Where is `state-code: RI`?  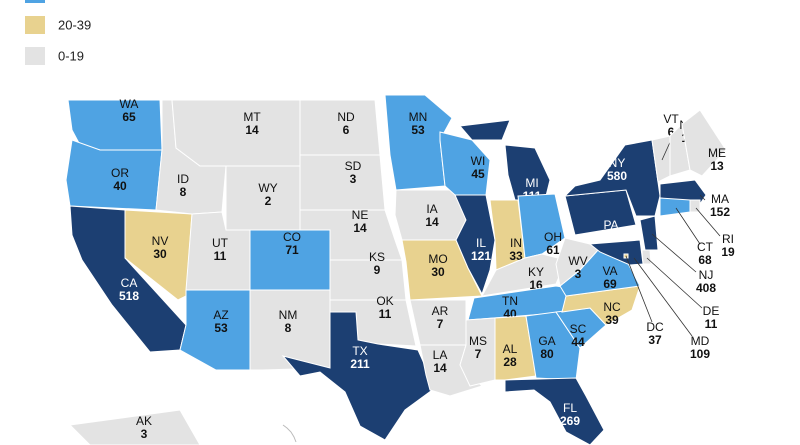 state-code: RI is located at coordinates (728, 239).